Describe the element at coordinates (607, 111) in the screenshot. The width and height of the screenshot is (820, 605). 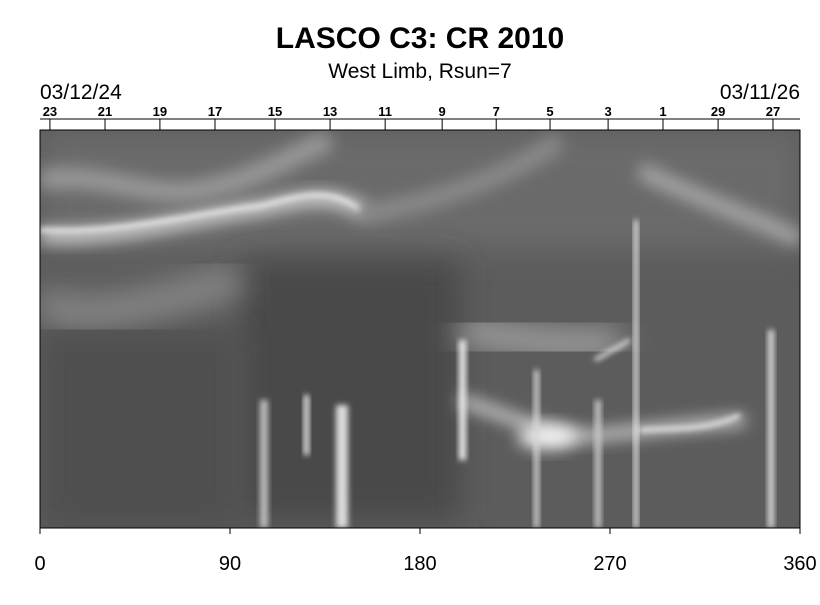
I see `top-tick-label: 3` at that location.